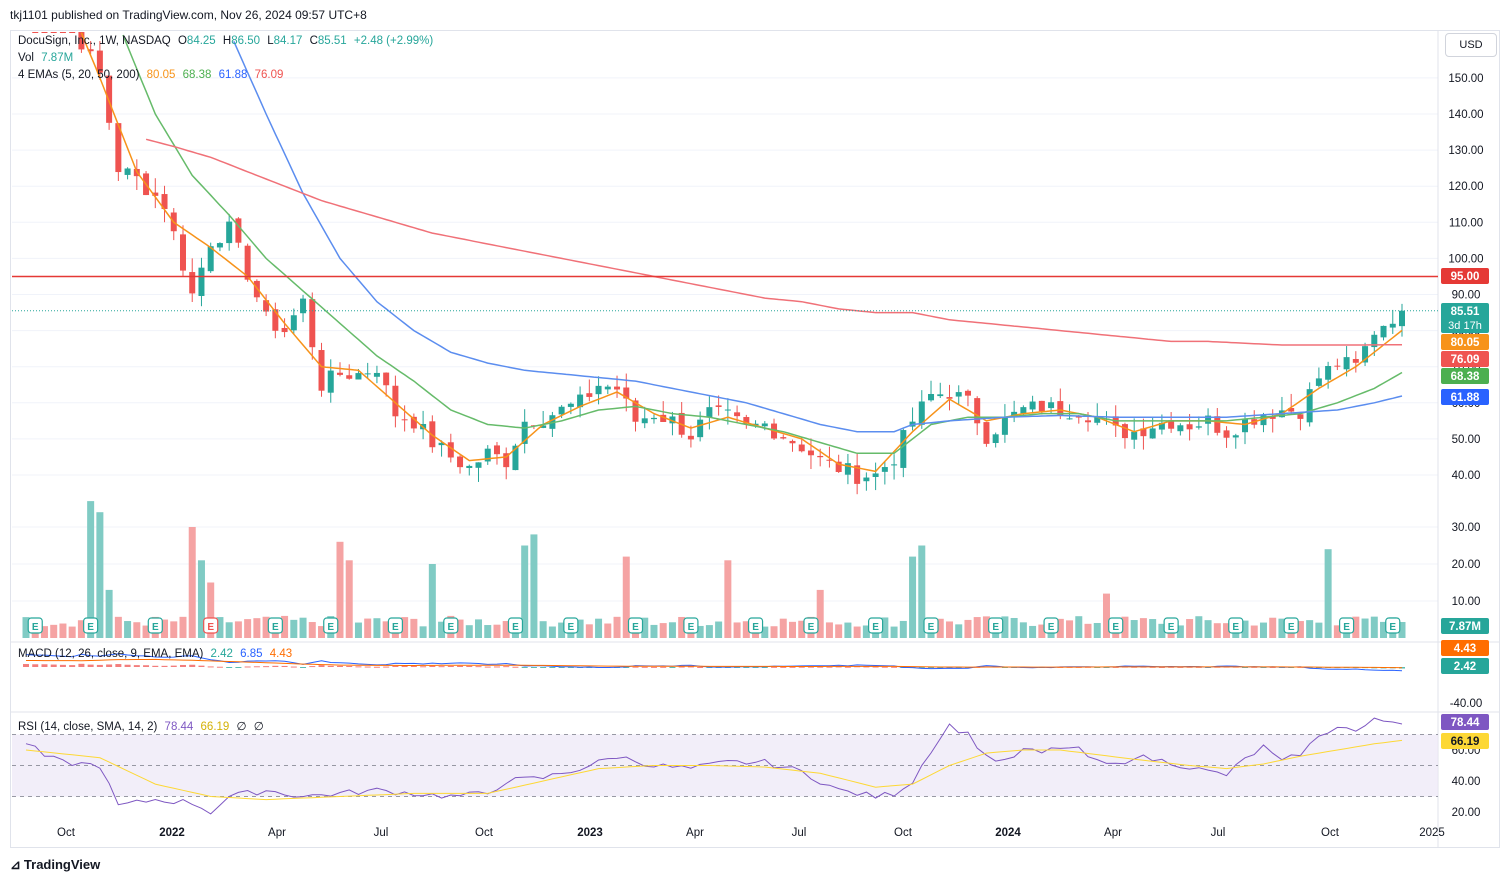  Describe the element at coordinates (1466, 476) in the screenshot. I see `price-tick-label: 40.00` at that location.